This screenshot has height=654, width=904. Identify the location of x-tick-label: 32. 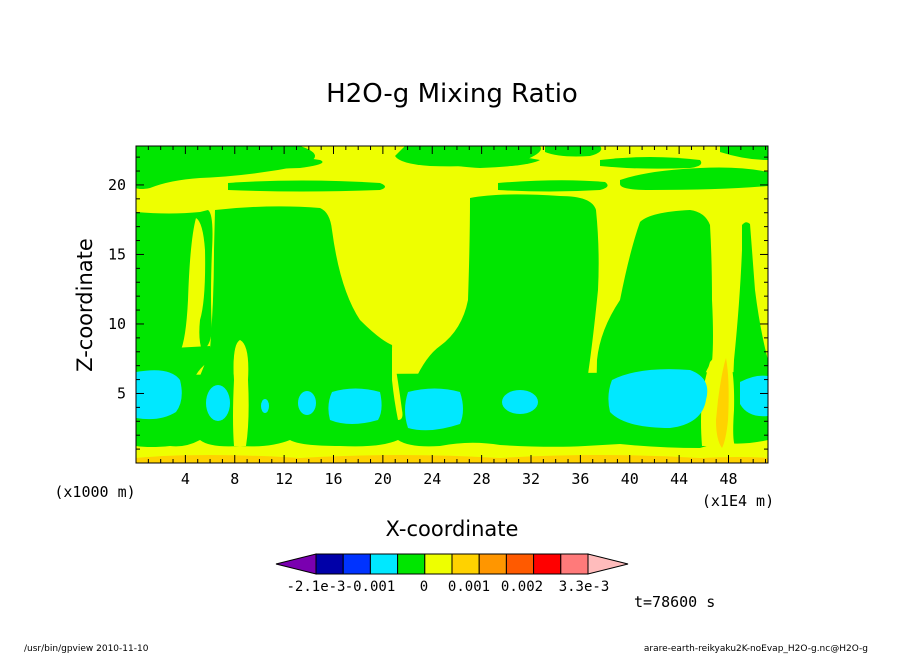
(531, 479).